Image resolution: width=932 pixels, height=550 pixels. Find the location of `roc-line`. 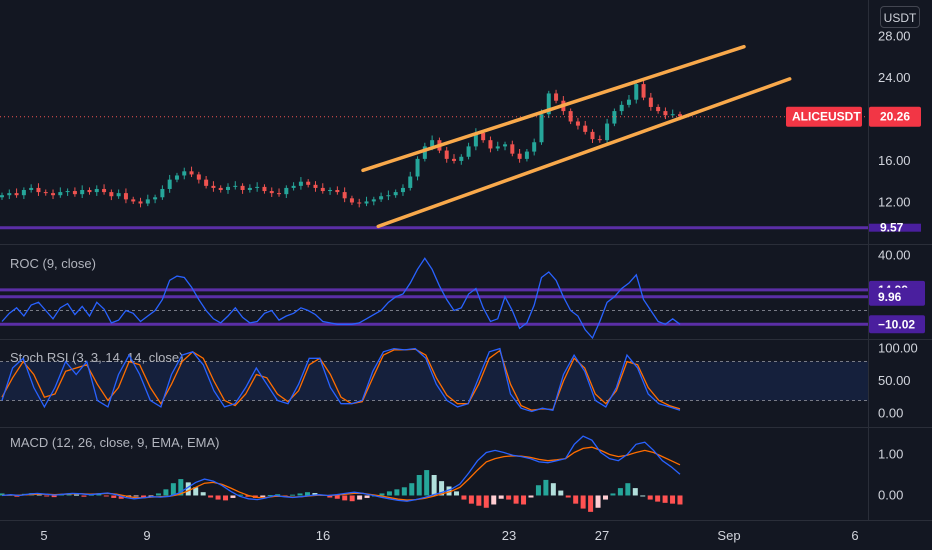

roc-line is located at coordinates (341, 298).